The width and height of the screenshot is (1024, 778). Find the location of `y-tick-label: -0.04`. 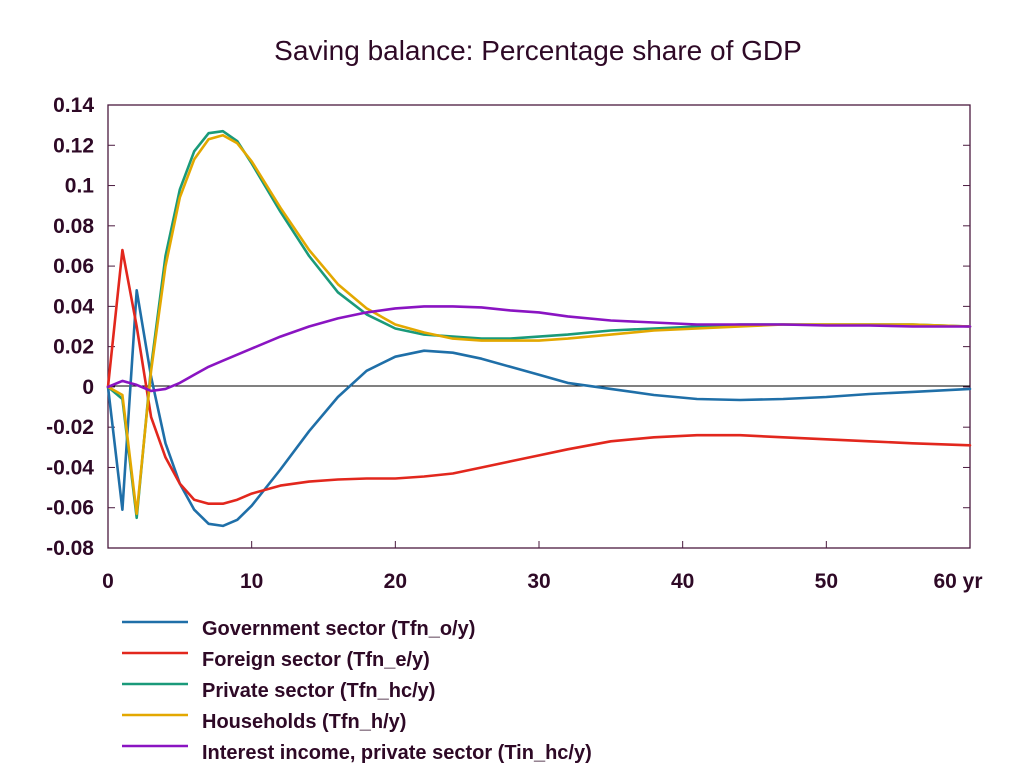

y-tick-label: -0.04 is located at coordinates (70, 467).